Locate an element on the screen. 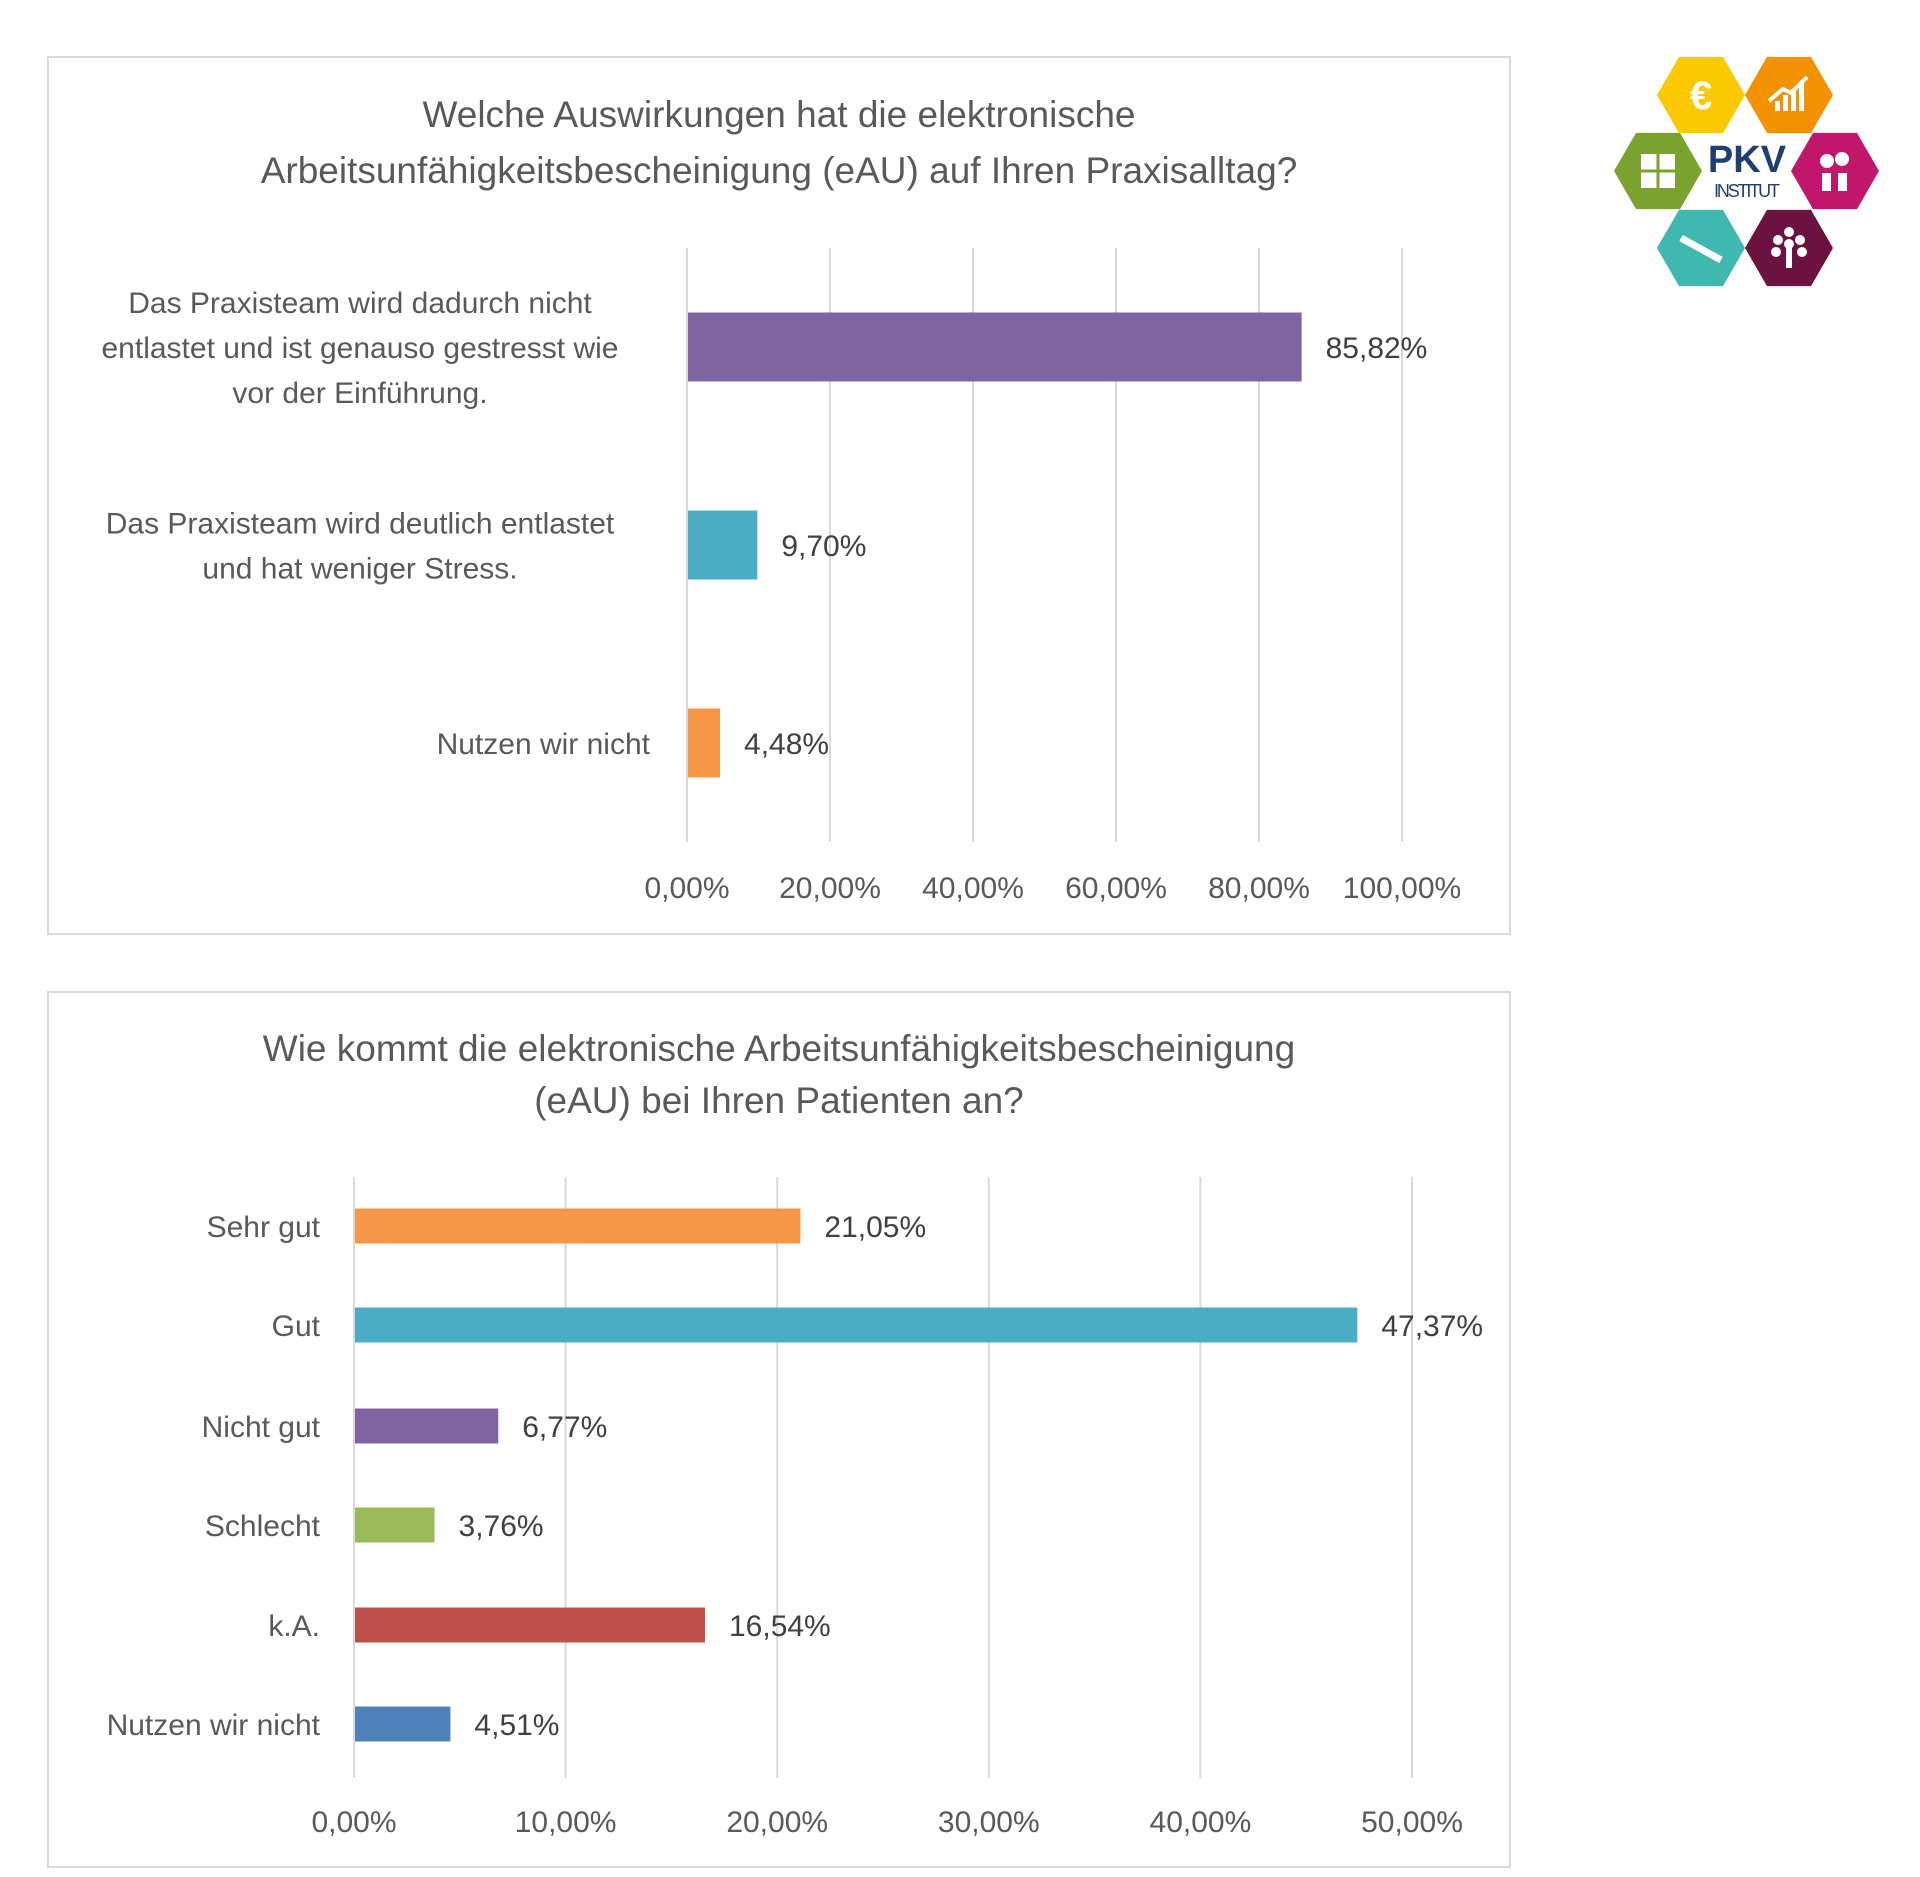 This screenshot has width=1920, height=1877. growth-chart-icon is located at coordinates (1788, 93).